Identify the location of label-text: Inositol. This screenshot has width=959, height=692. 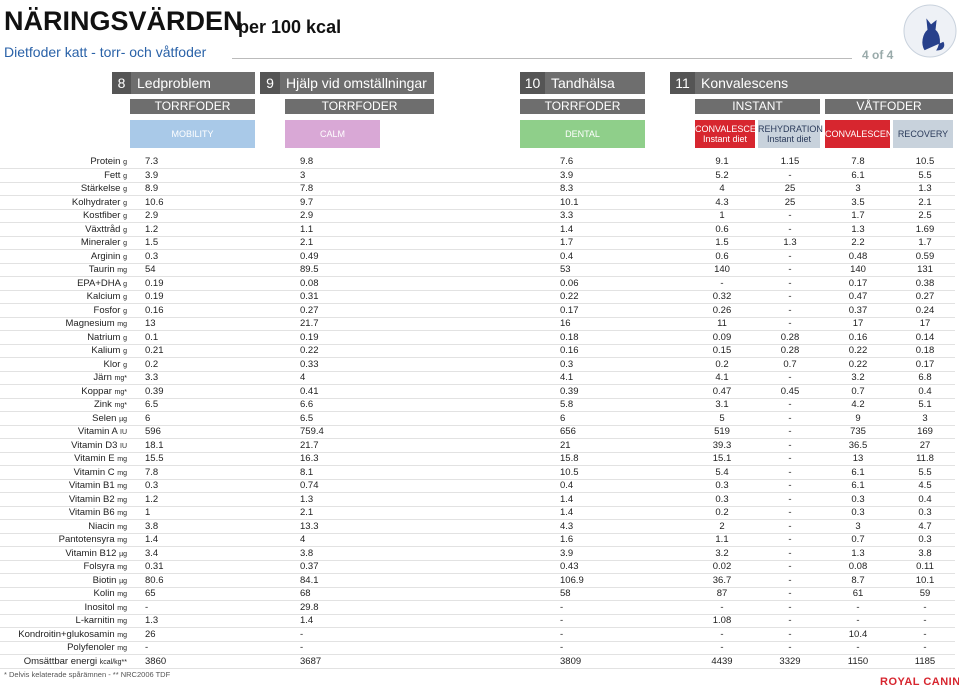
(99, 607).